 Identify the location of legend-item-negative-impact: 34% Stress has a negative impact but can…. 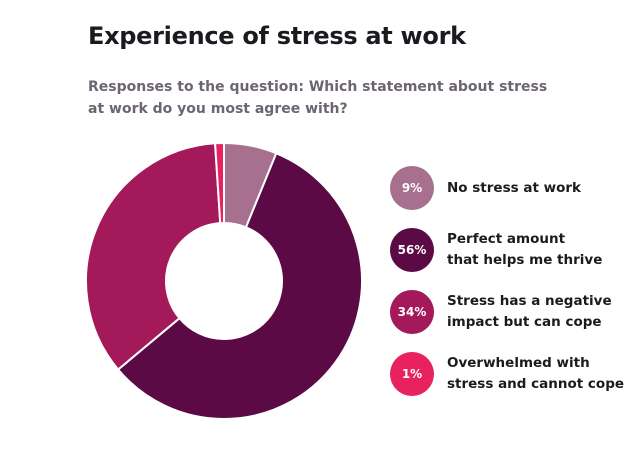
(510, 312).